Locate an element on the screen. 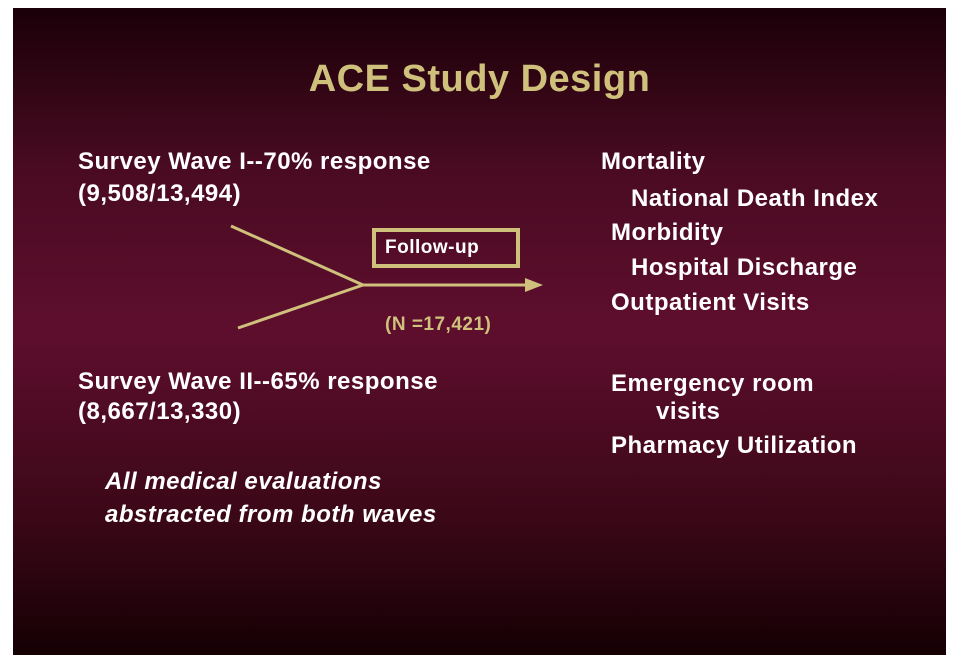 This screenshot has height=661, width=958. note-line1: All medical evaluations is located at coordinates (243, 481).